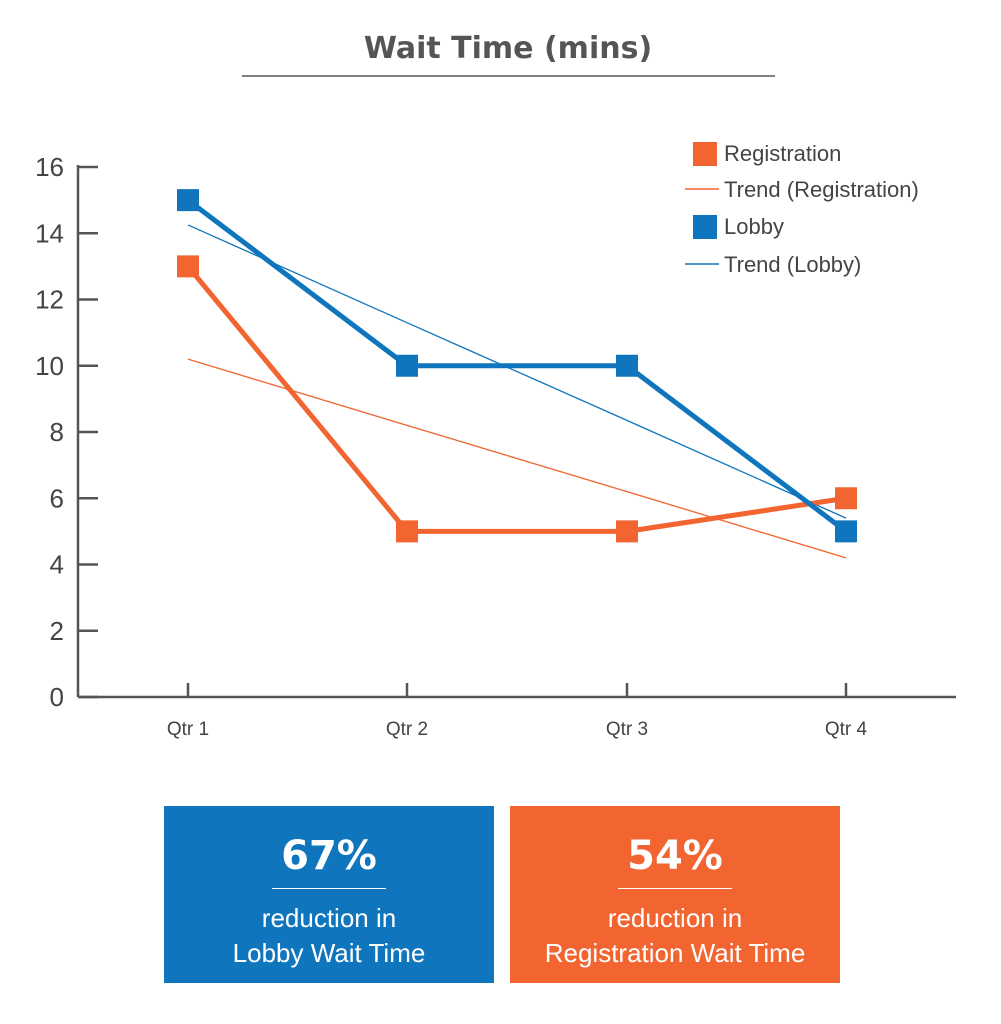 This screenshot has width=1001, height=1024. Describe the element at coordinates (49, 300) in the screenshot. I see `y-tick-label: 12` at that location.